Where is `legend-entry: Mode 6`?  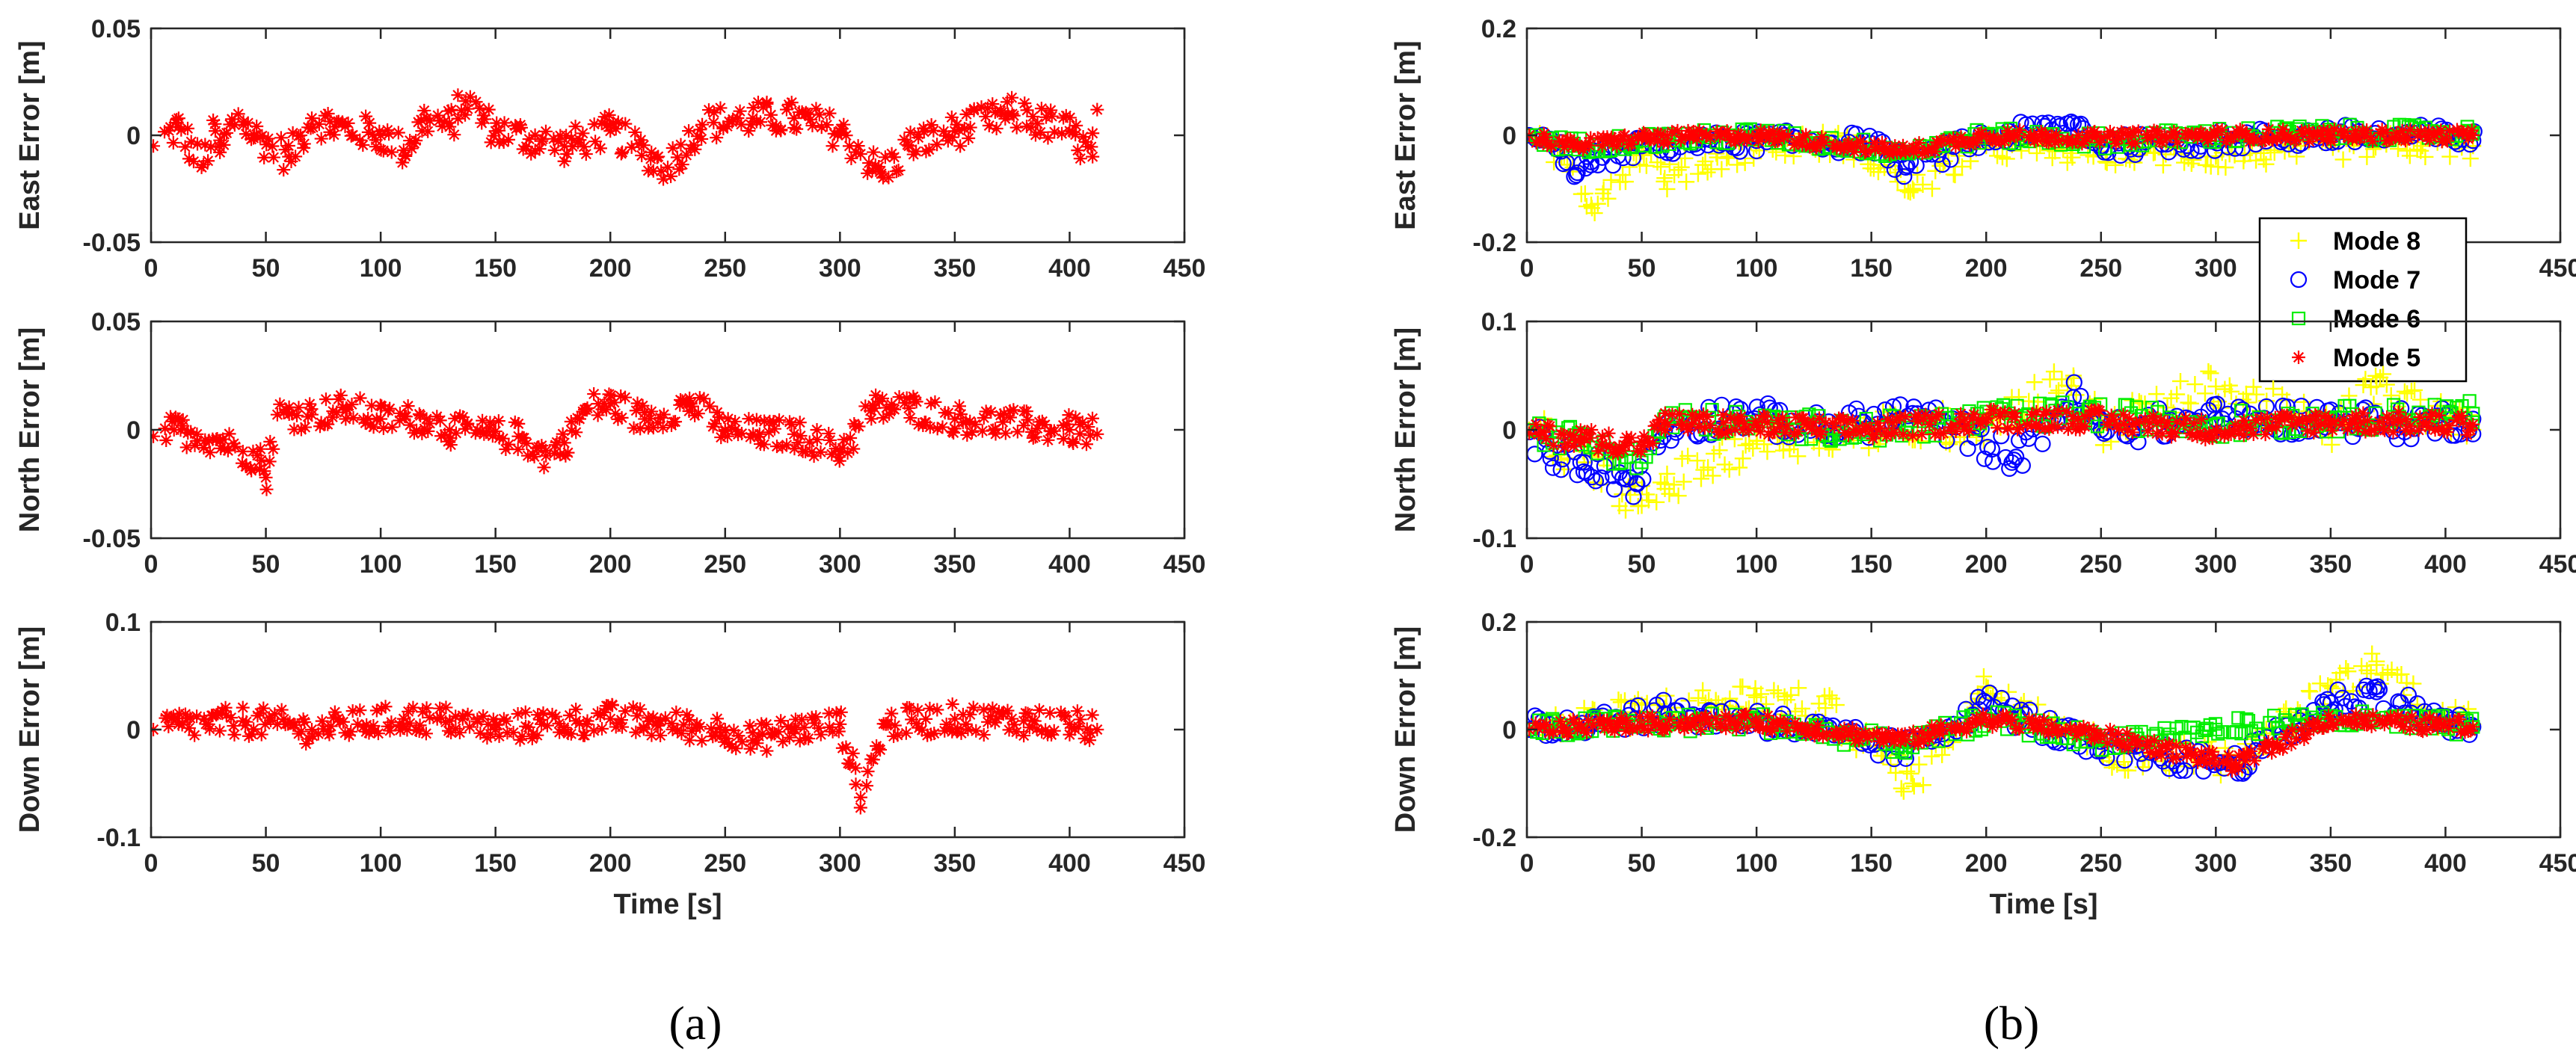
legend-entry: Mode 6 is located at coordinates (2376, 319).